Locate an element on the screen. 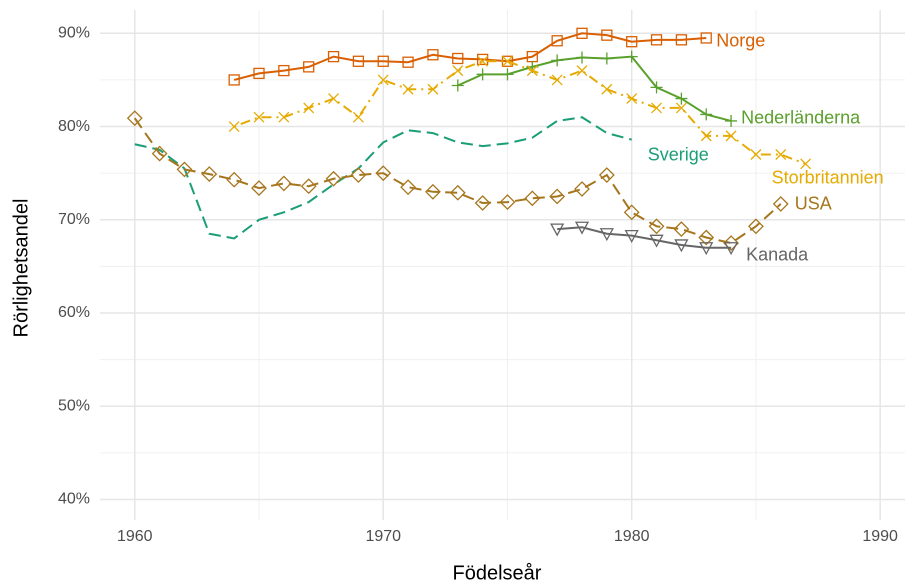 The image size is (915, 584). series-label: Storbritannien is located at coordinates (828, 178).